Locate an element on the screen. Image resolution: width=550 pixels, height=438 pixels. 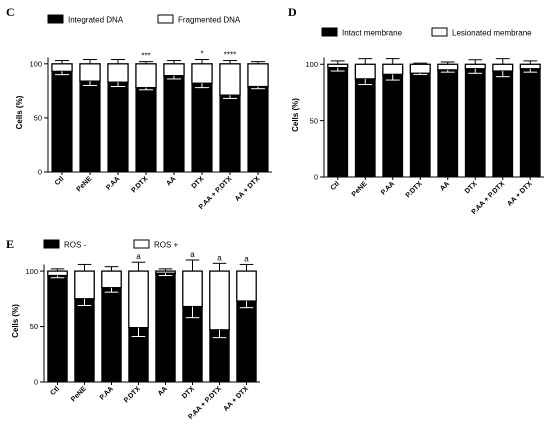
legend-label-intact-membrane: Intact membrane is located at coordinates (372, 33).